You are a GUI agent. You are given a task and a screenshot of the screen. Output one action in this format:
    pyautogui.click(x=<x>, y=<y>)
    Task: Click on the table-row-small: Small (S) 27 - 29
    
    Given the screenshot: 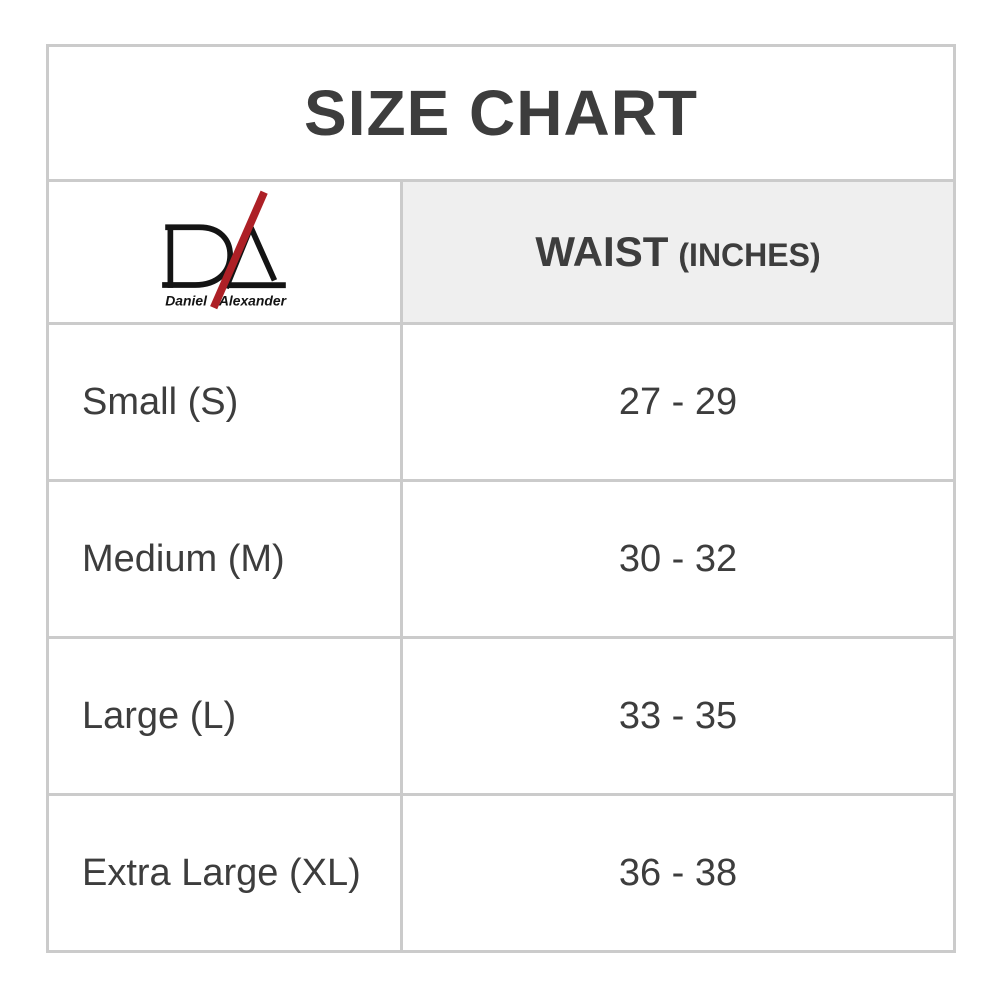 What is the action you would take?
    pyautogui.click(x=501, y=402)
    